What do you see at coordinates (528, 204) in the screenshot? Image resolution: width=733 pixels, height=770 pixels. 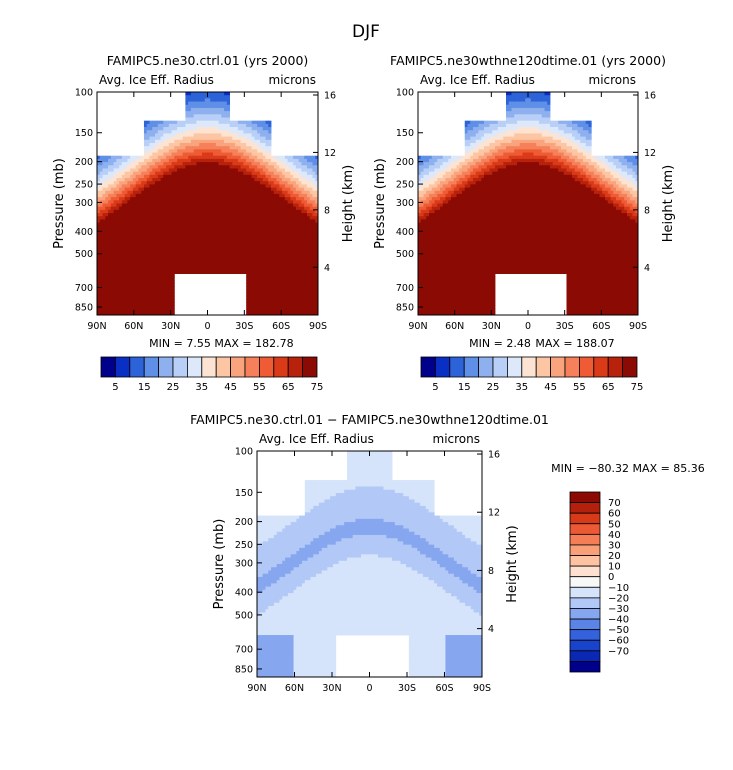 I see `field` at bounding box center [528, 204].